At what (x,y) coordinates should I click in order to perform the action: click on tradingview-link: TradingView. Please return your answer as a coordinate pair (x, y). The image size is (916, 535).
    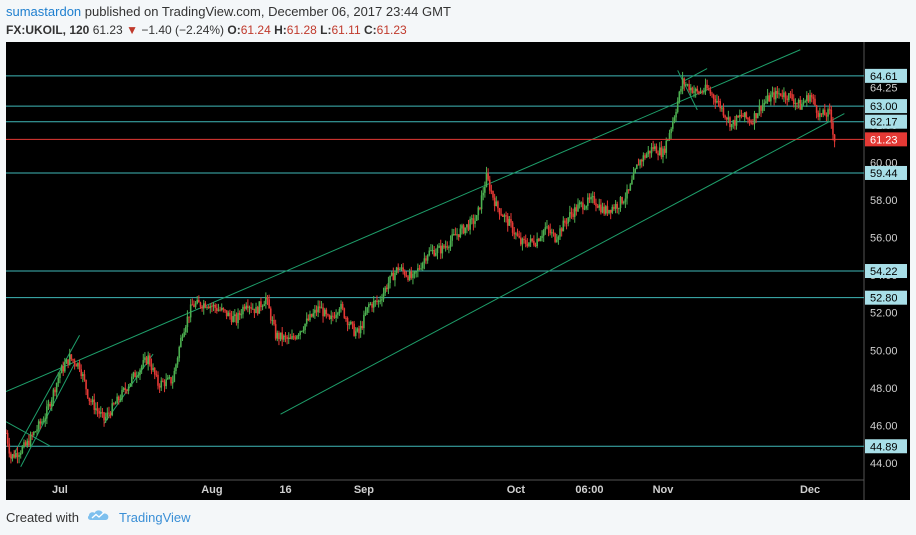
    Looking at the image, I should click on (154, 517).